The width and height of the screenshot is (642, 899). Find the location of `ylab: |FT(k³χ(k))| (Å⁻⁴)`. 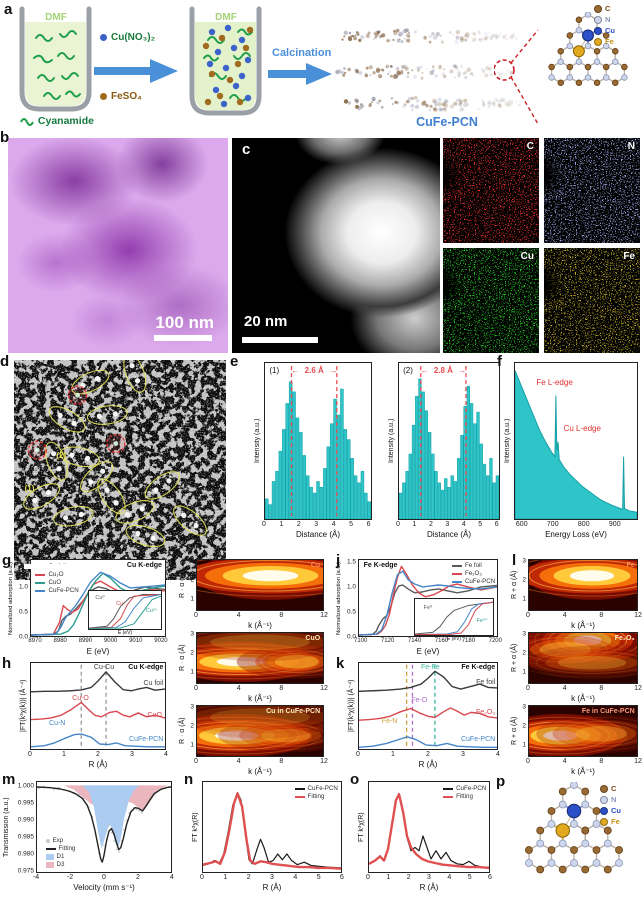

ylab: |FT(k³χ(k))| (Å⁻⁴) is located at coordinates (23, 706).